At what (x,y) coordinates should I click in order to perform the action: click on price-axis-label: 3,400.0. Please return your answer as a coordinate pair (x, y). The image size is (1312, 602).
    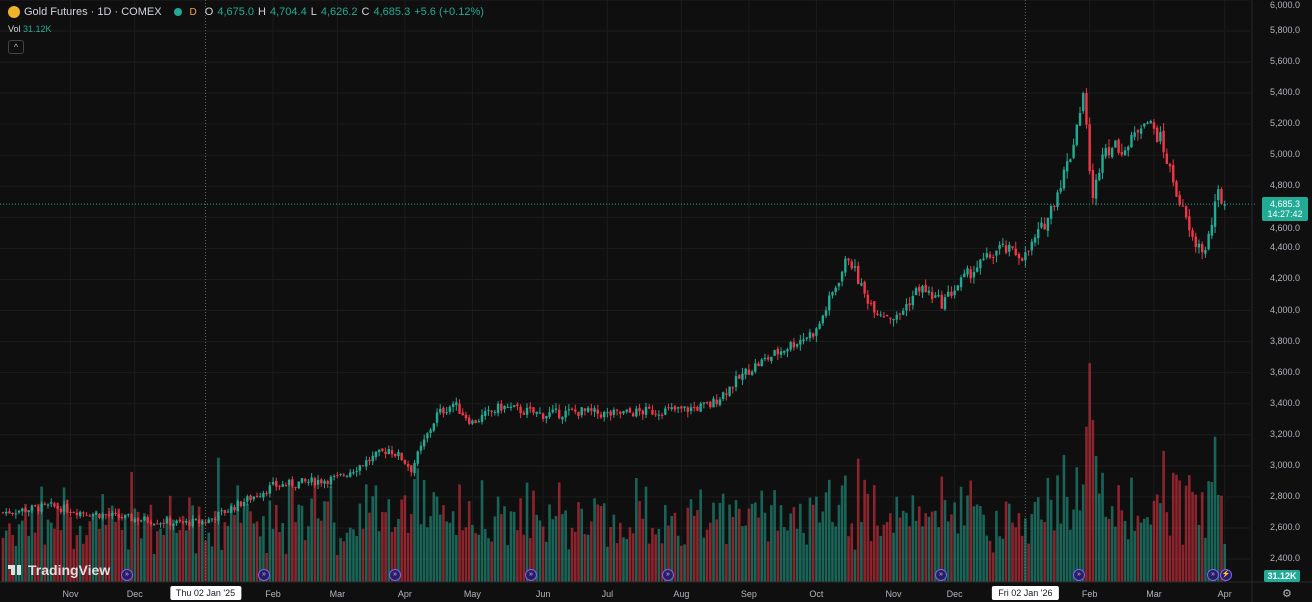
    Looking at the image, I should click on (1284, 402).